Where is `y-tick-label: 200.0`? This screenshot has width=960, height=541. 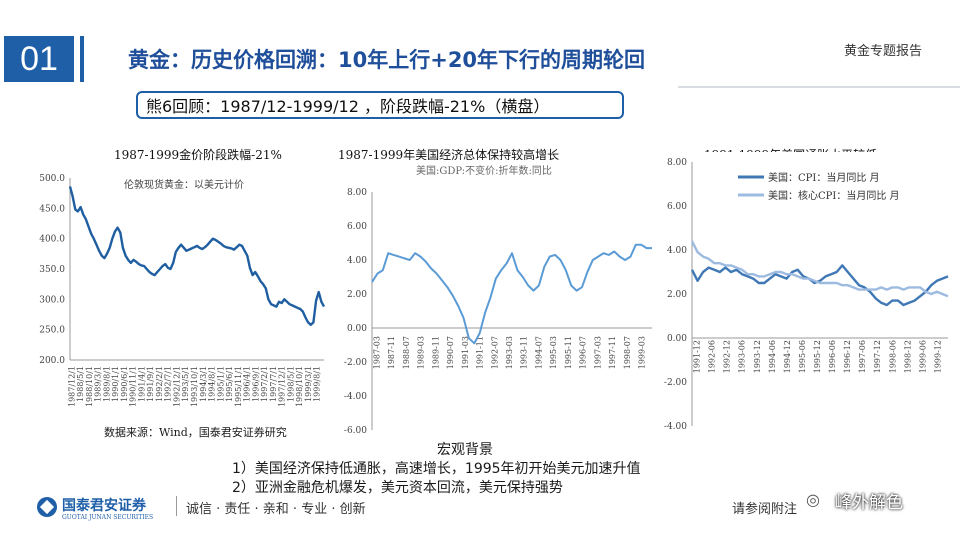 y-tick-label: 200.0 is located at coordinates (52, 361).